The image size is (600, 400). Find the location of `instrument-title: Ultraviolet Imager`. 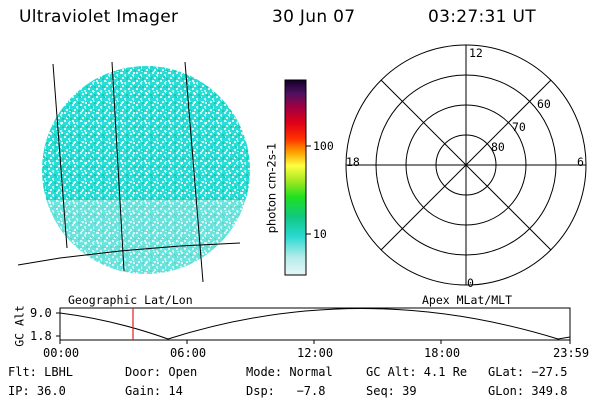

instrument-title: Ultraviolet Imager is located at coordinates (99, 17).